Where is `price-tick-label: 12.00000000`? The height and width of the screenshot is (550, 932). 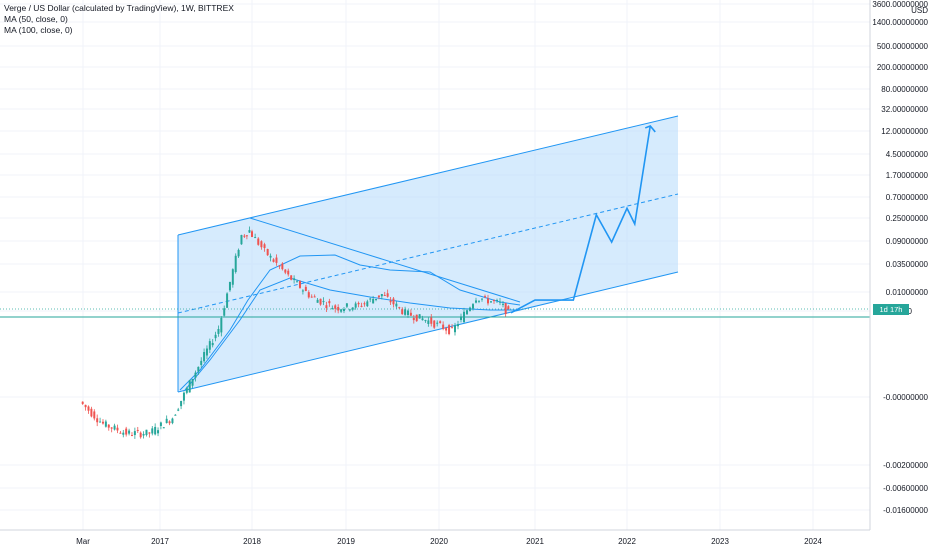
price-tick-label: 12.00000000 is located at coordinates (904, 131).